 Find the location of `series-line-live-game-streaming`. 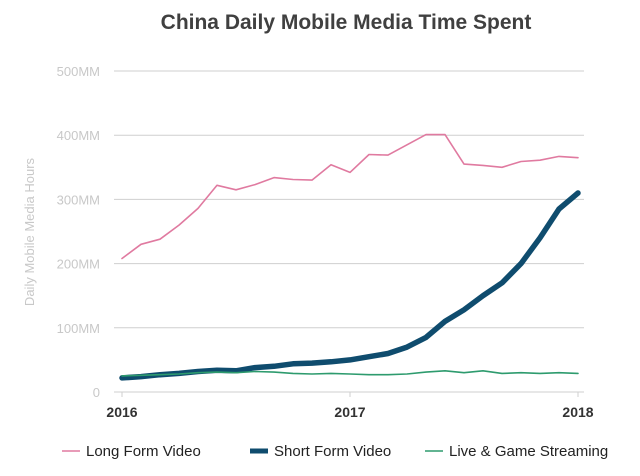

series-line-live-game-streaming is located at coordinates (350, 373).